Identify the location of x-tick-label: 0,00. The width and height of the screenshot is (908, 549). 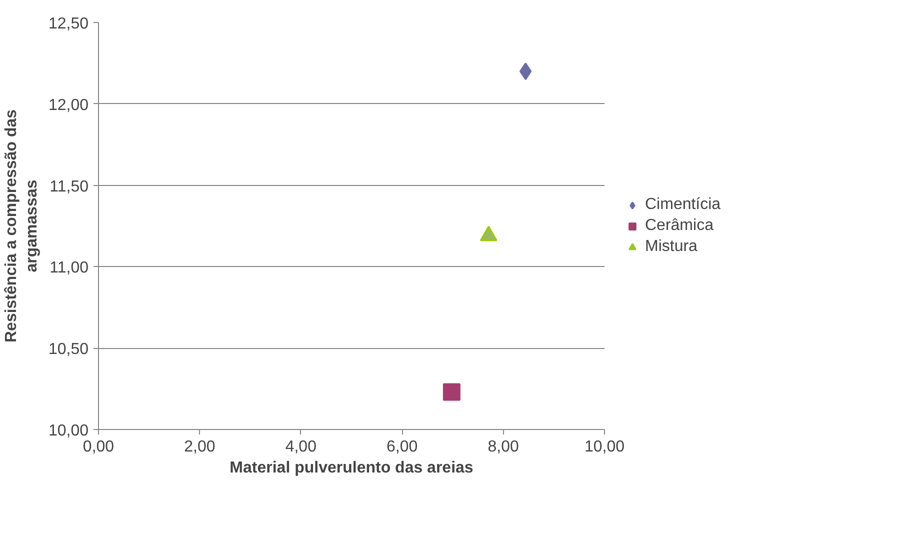
(98, 447).